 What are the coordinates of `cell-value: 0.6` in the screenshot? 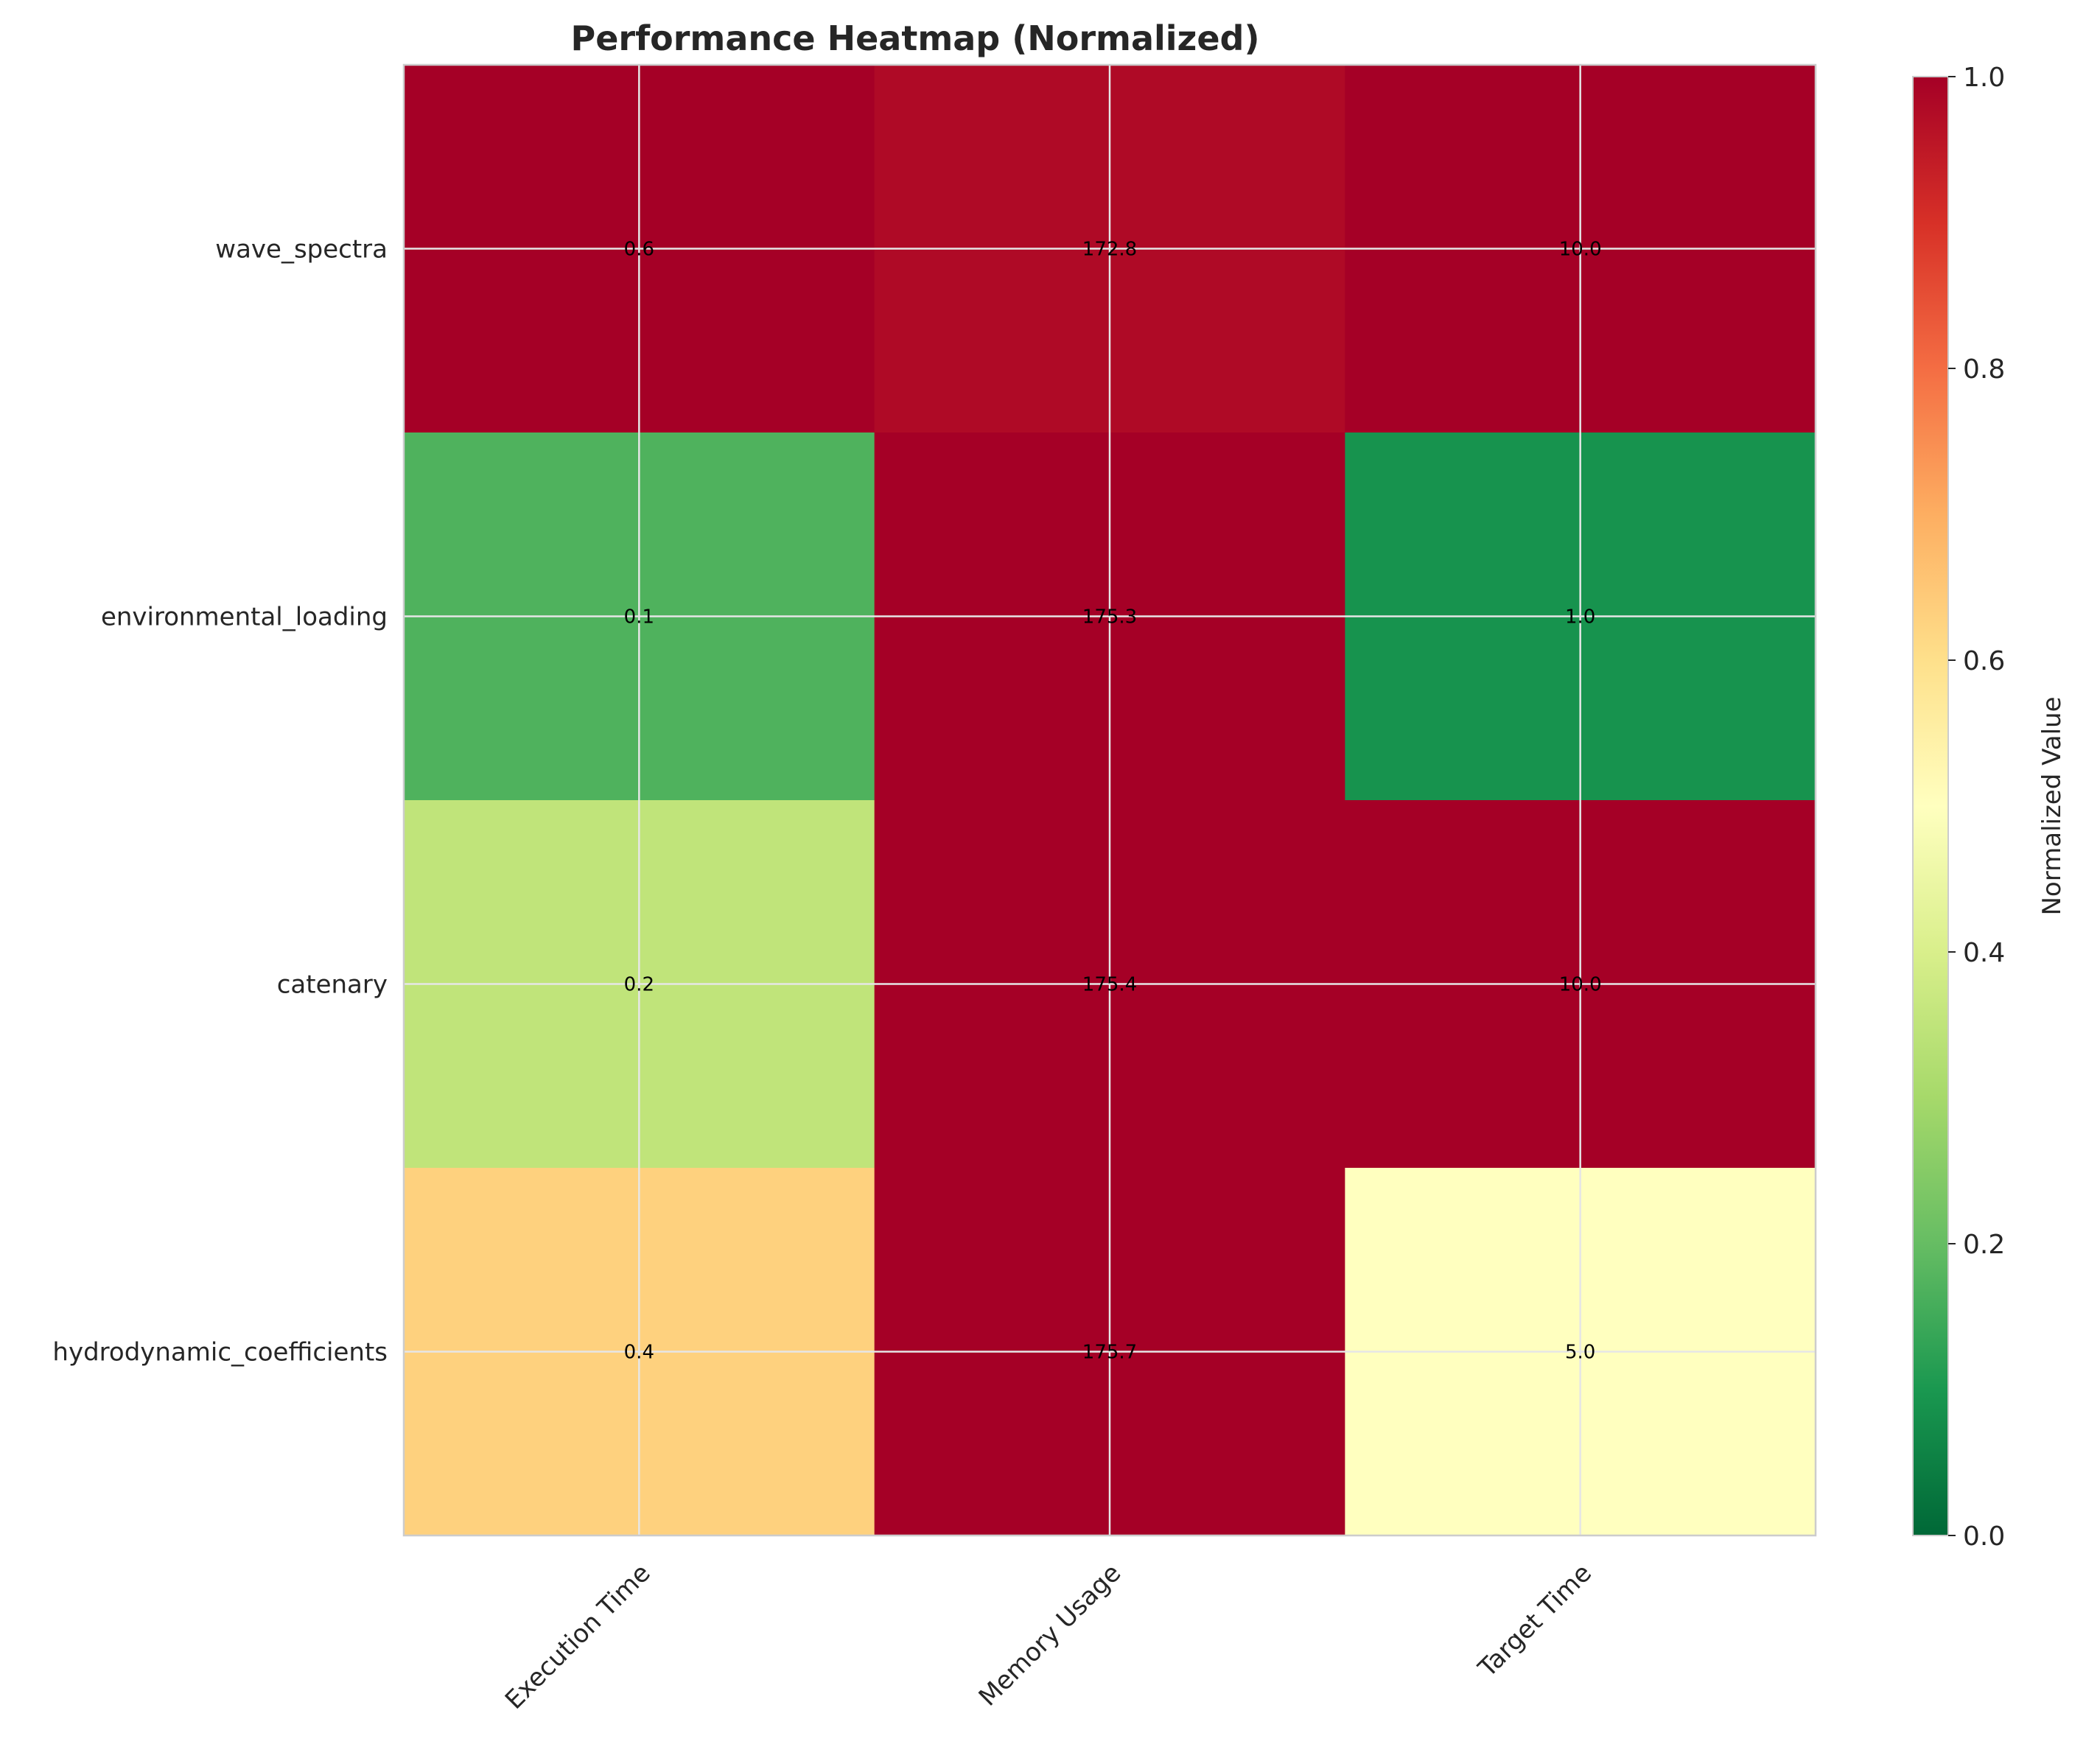 It's located at (639, 250).